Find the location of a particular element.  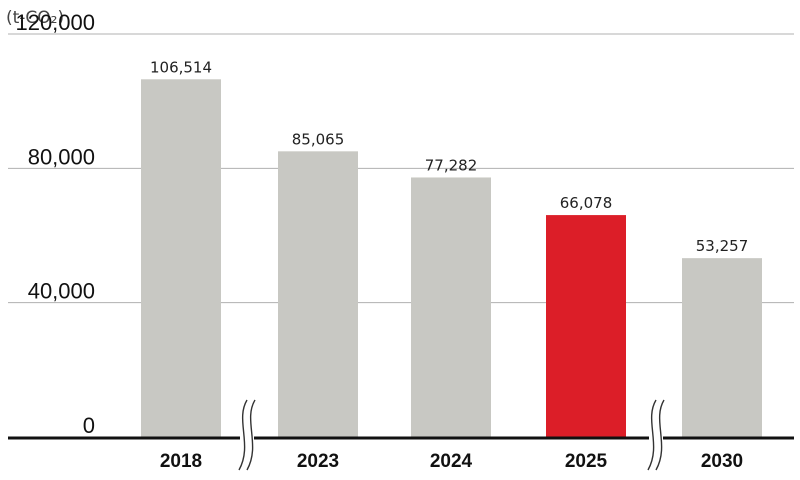

x-tick-label-2023: 2023 is located at coordinates (318, 461).